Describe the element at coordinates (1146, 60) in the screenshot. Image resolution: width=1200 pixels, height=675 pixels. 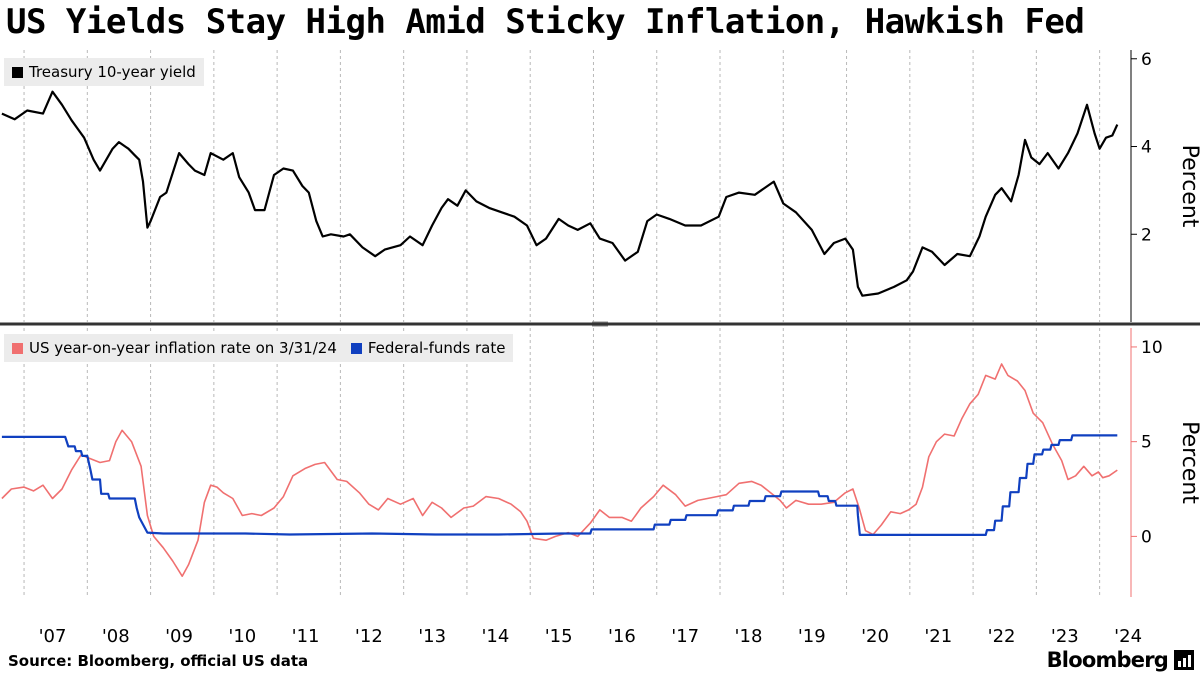
I see `y-tick-label-top-6: 6` at that location.